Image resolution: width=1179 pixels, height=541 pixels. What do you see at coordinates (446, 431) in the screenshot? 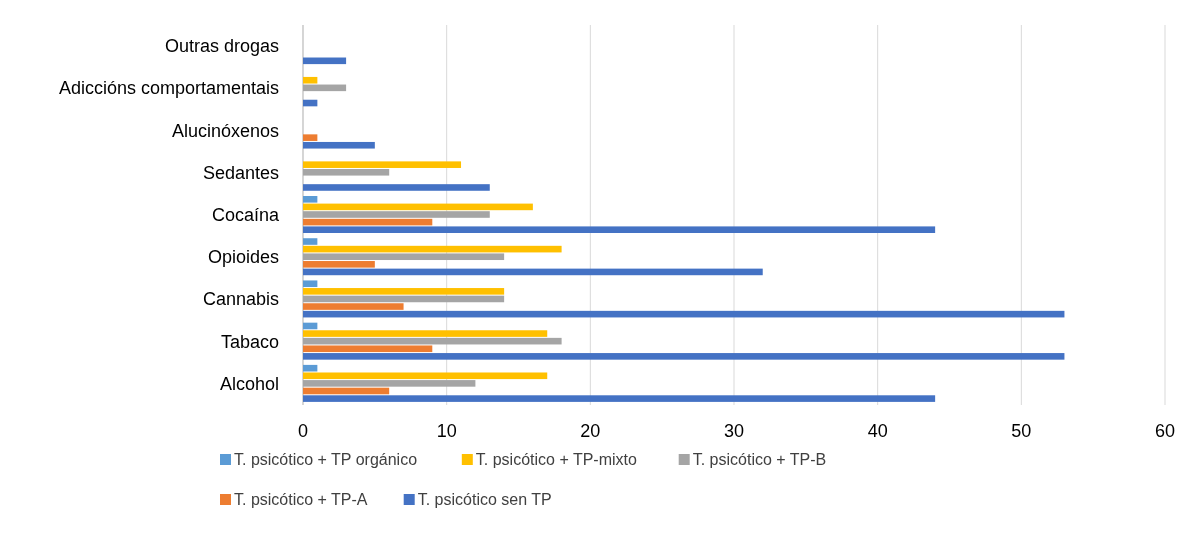
I see `x-tick-label: 10` at bounding box center [446, 431].